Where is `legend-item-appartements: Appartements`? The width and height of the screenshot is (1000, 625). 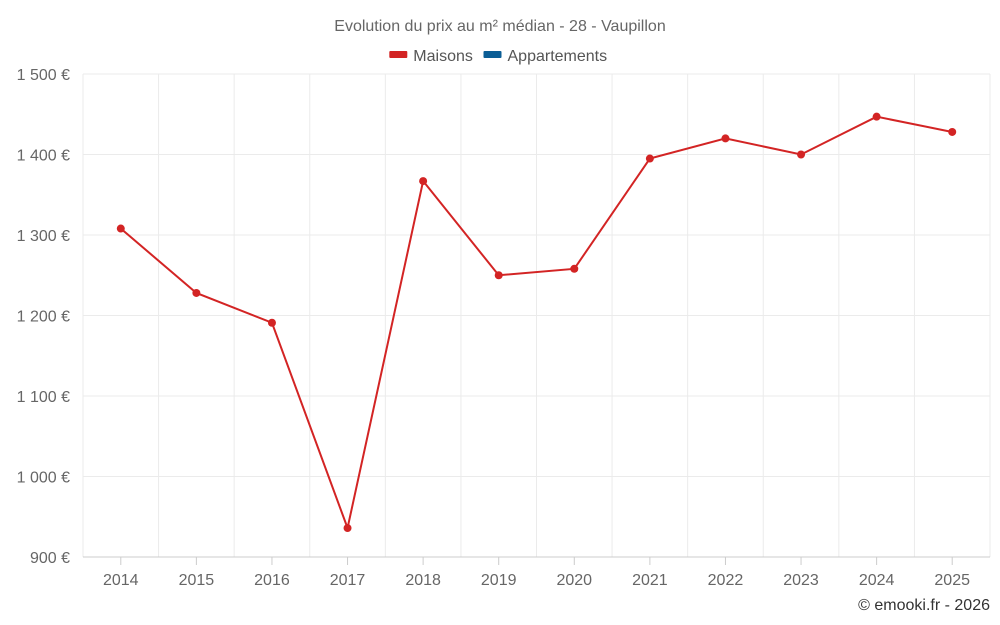
legend-item-appartements: Appartements is located at coordinates (545, 56).